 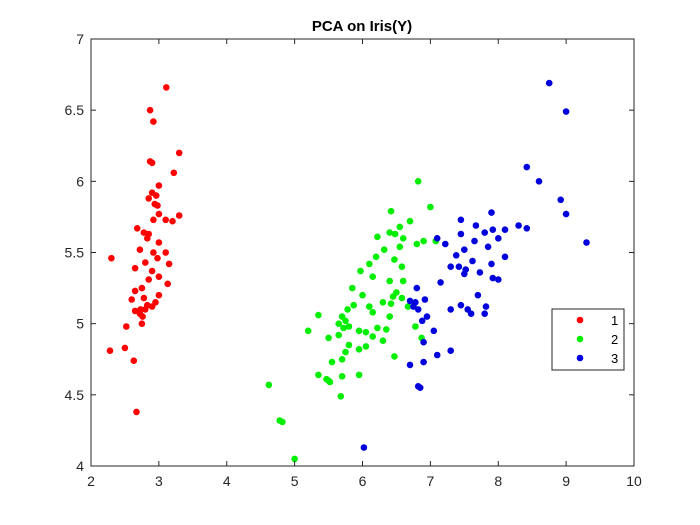 What do you see at coordinates (80, 39) in the screenshot?
I see `y-tick-label: 7` at bounding box center [80, 39].